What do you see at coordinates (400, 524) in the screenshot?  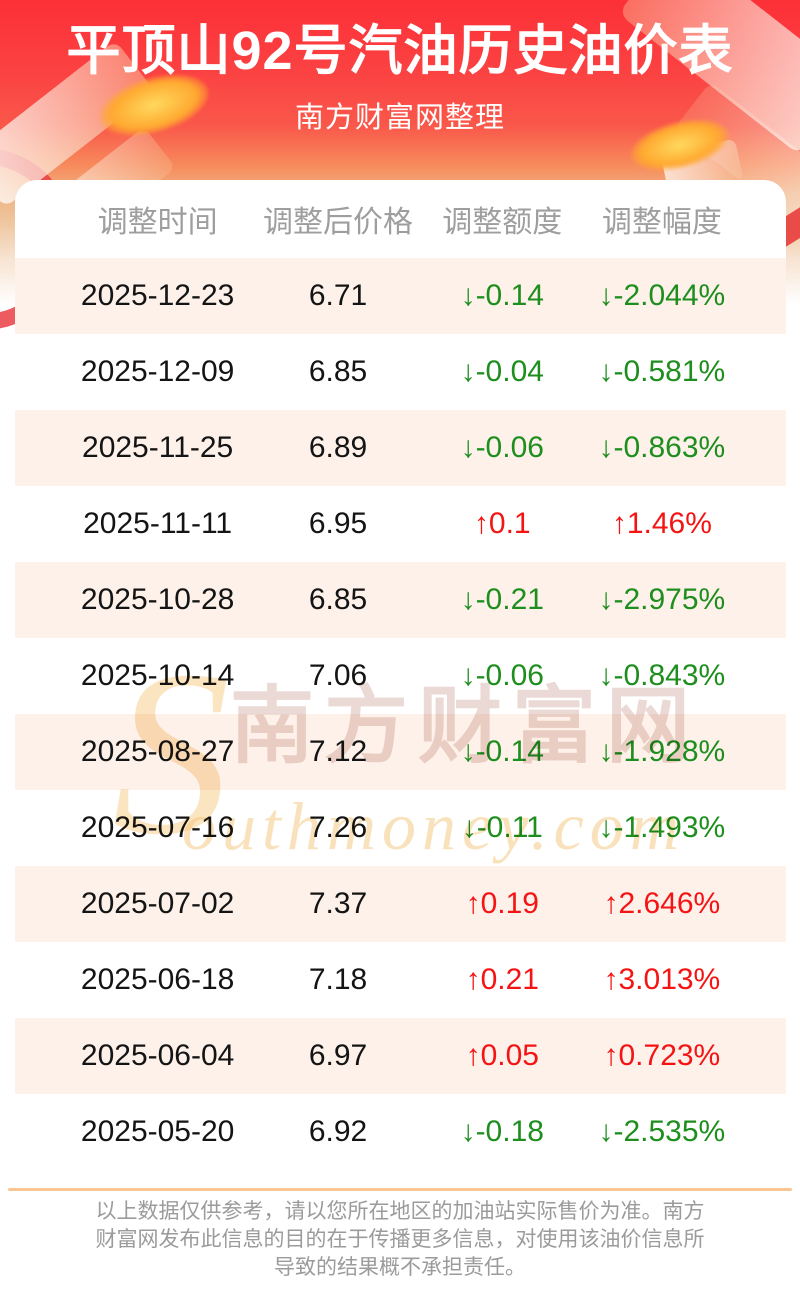 I see `table-row: 2025-11-11 6.95 ↑0.1 ↑1.46%` at bounding box center [400, 524].